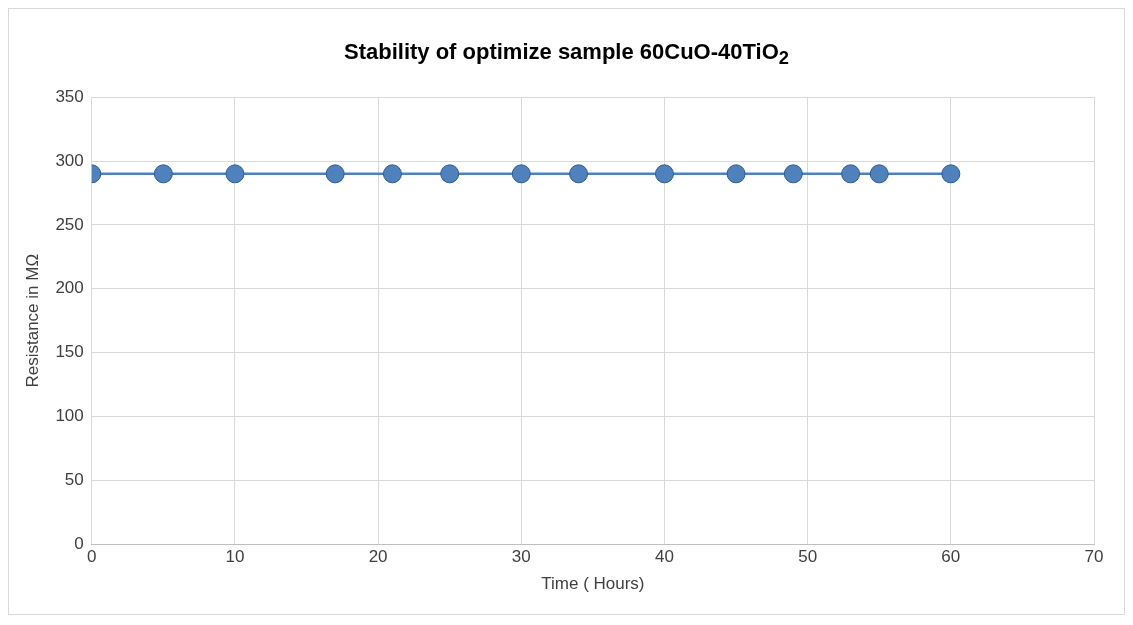 The width and height of the screenshot is (1133, 625). I want to click on x-tick-label: 40, so click(664, 557).